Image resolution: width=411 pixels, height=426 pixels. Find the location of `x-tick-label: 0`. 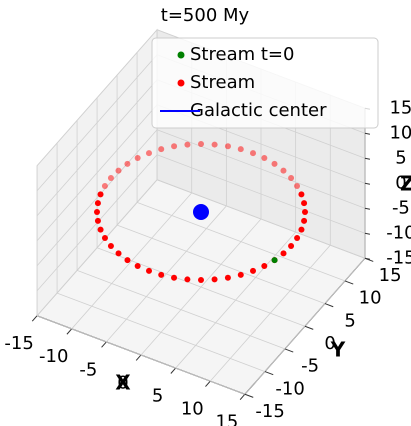

x-tick-label: 0 is located at coordinates (122, 382).